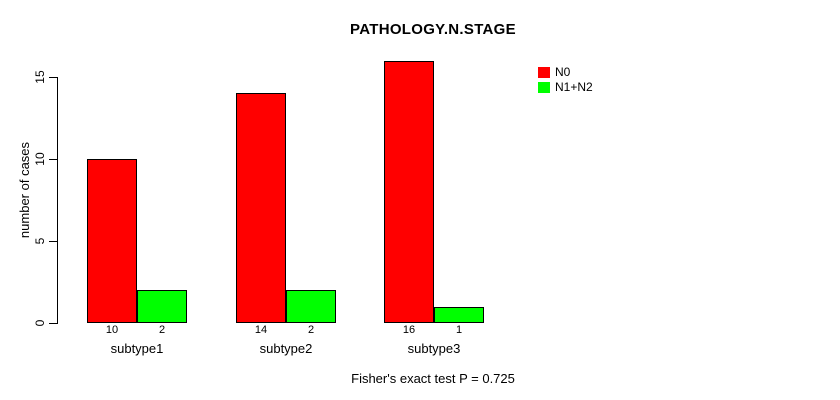 This screenshot has width=840, height=400. What do you see at coordinates (409, 192) in the screenshot?
I see `bar-n0-subtype3` at bounding box center [409, 192].